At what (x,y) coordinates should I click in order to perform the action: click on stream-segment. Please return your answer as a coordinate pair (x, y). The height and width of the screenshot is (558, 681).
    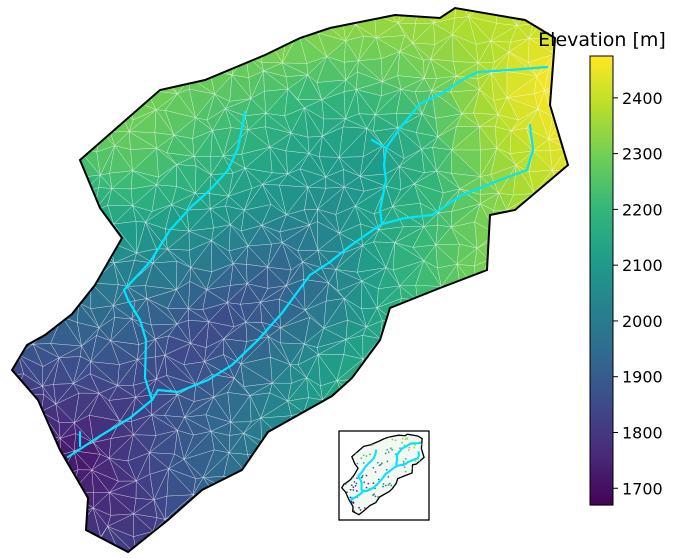
    Looking at the image, I should click on (184, 256).